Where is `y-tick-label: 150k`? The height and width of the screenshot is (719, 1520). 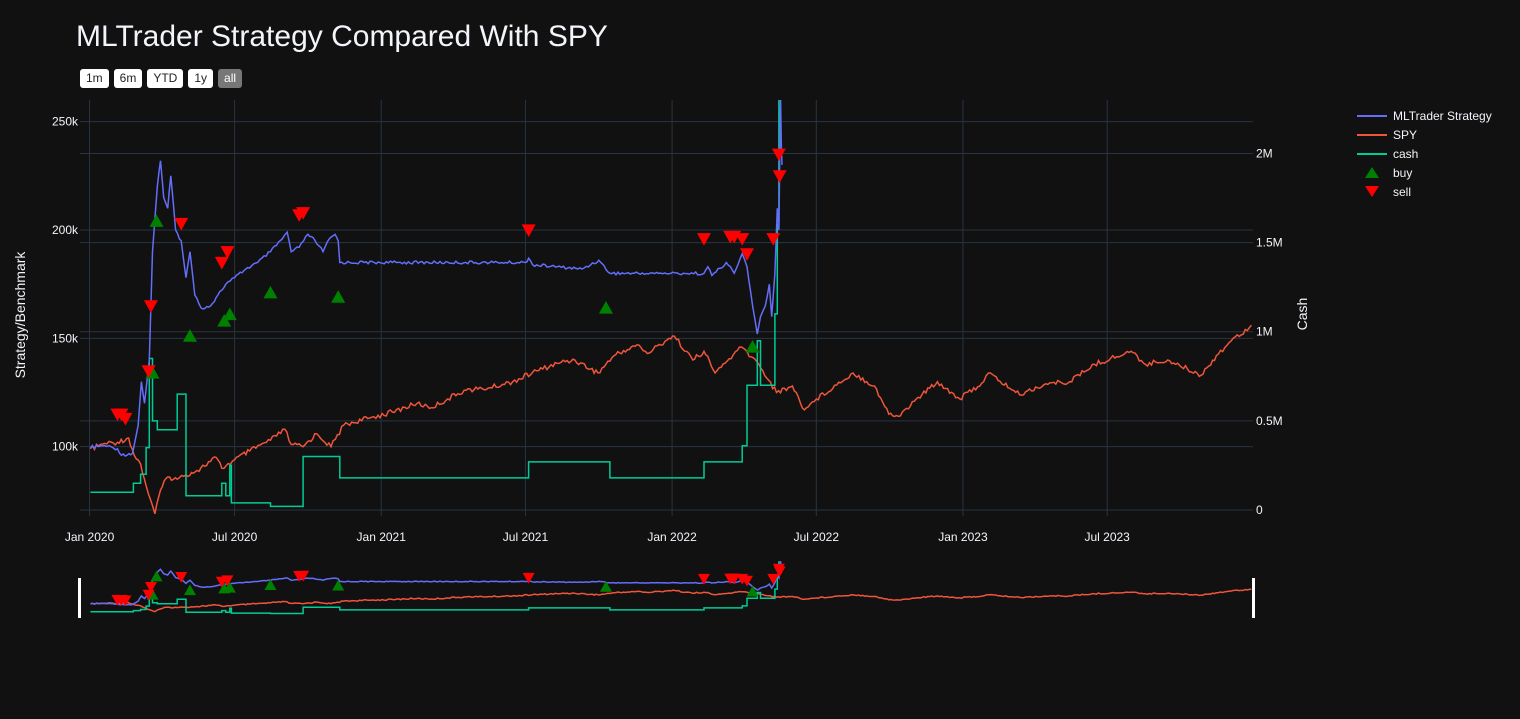 y-tick-label: 150k is located at coordinates (65, 338).